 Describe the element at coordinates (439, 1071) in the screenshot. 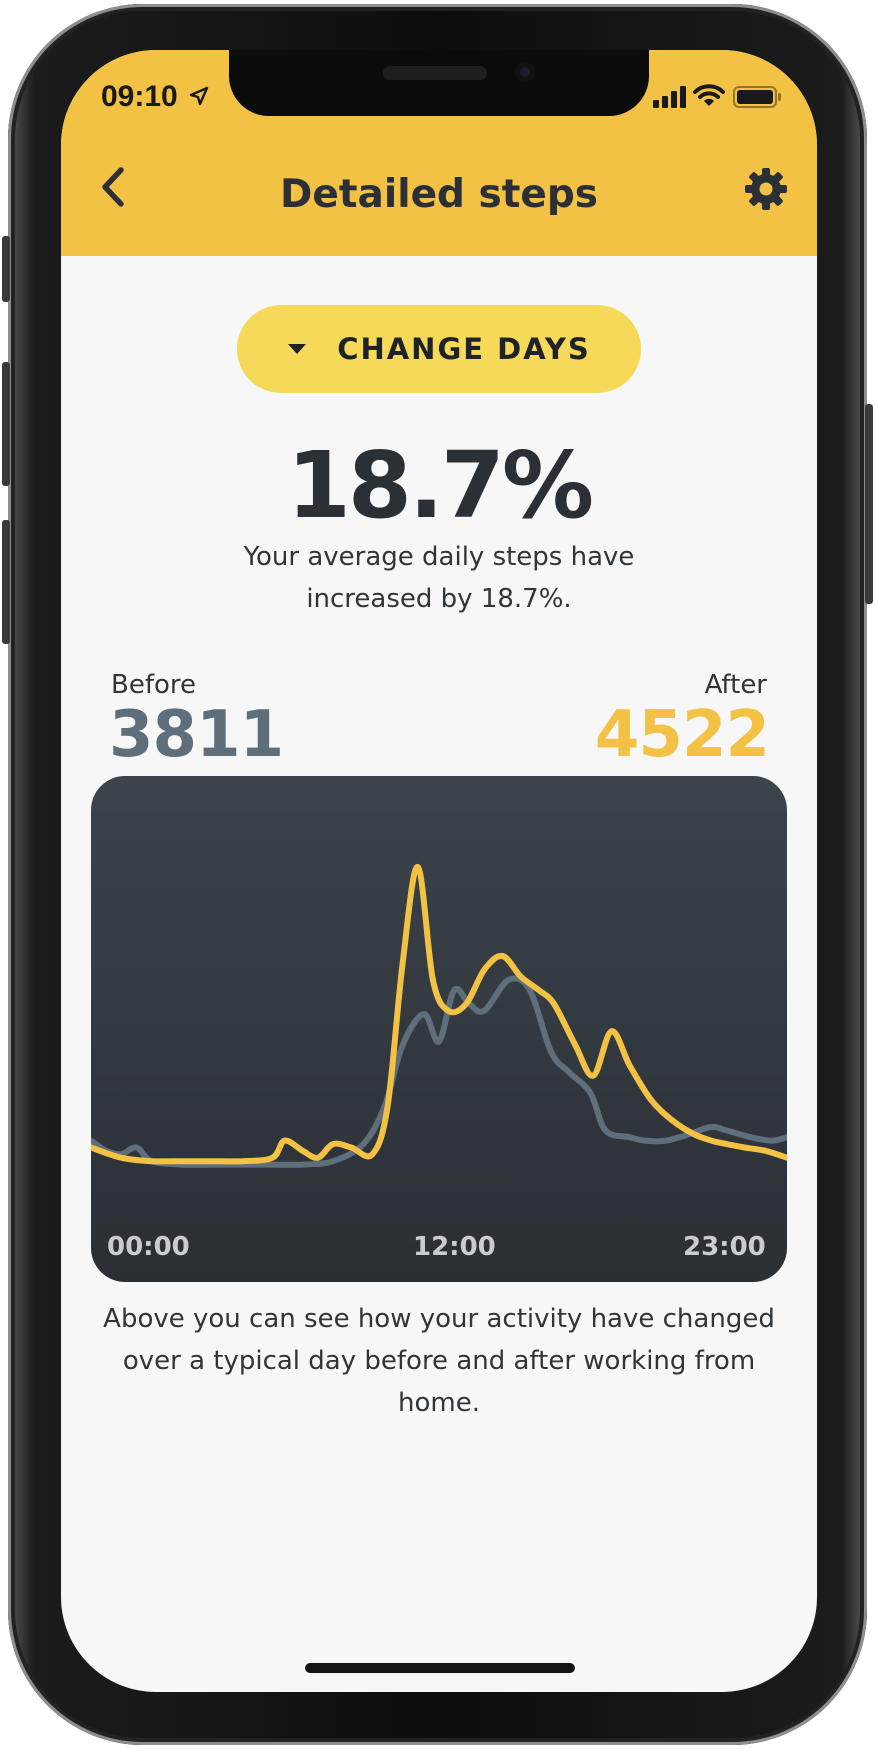

I see `before-series-line` at that location.